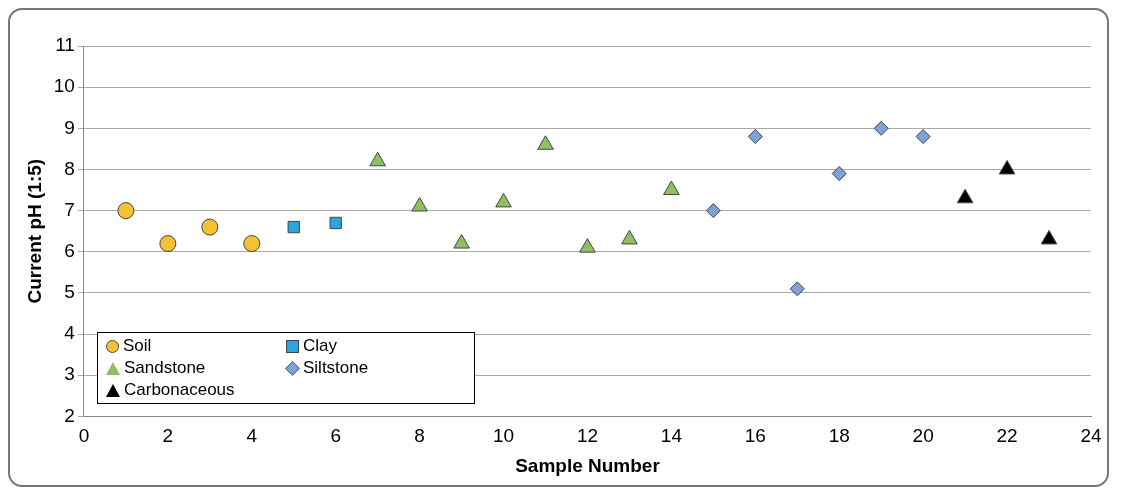  What do you see at coordinates (335, 436) in the screenshot?
I see `x-tick-label: 6` at bounding box center [335, 436].